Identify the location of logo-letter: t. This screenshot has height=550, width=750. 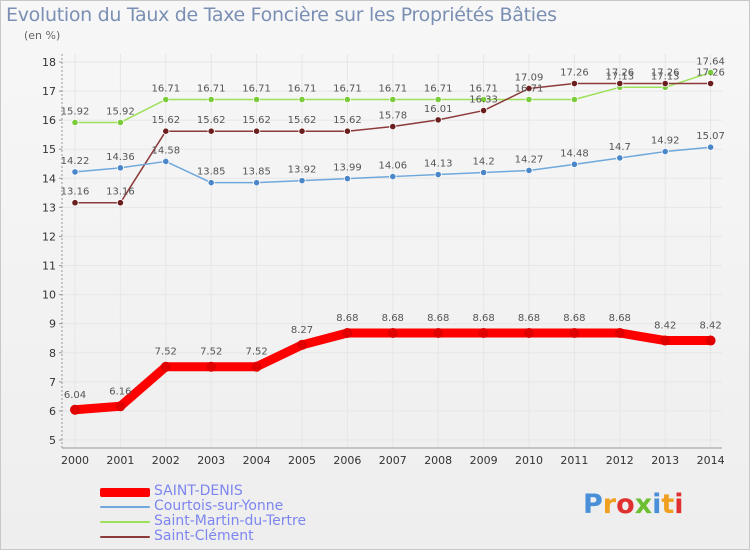
(668, 504).